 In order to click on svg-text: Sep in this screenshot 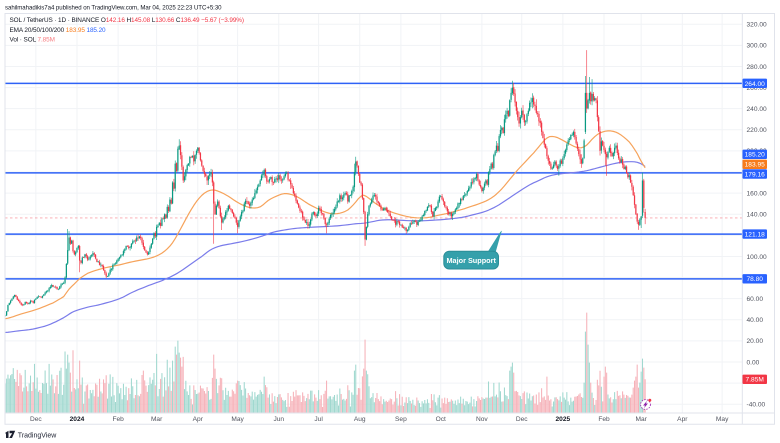, I will do `click(401, 419)`.